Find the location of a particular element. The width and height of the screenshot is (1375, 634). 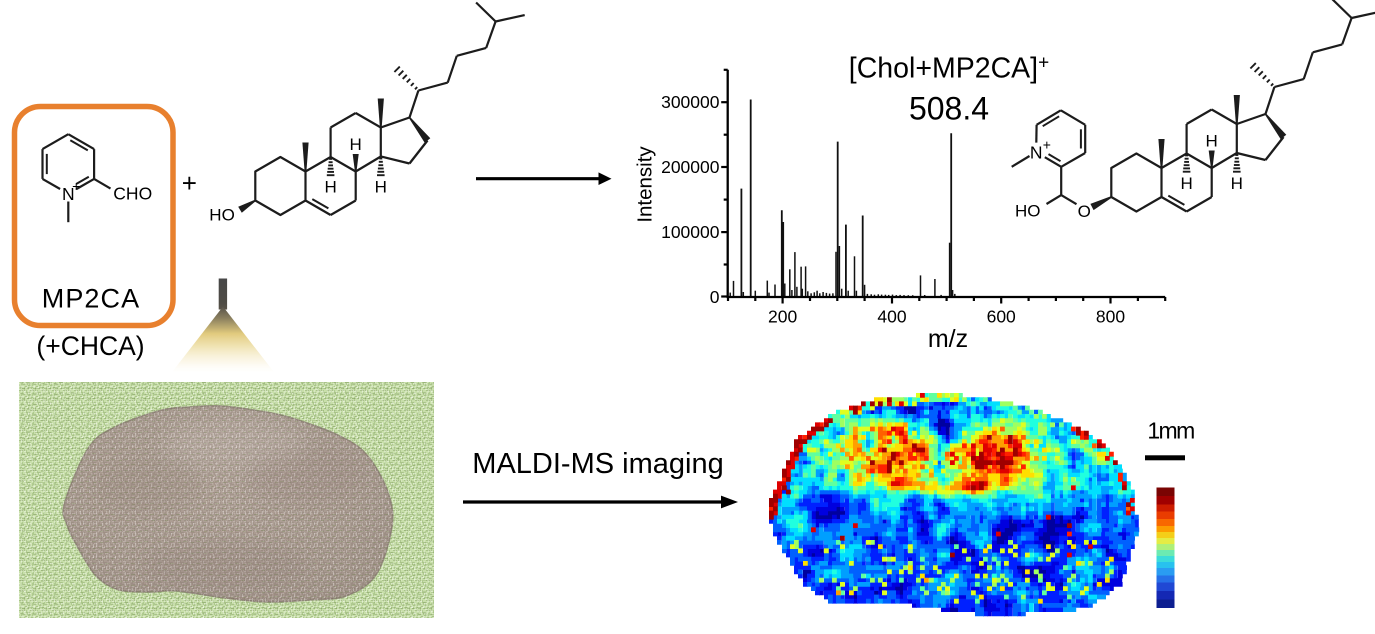

svg-text: 200 is located at coordinates (782, 317).